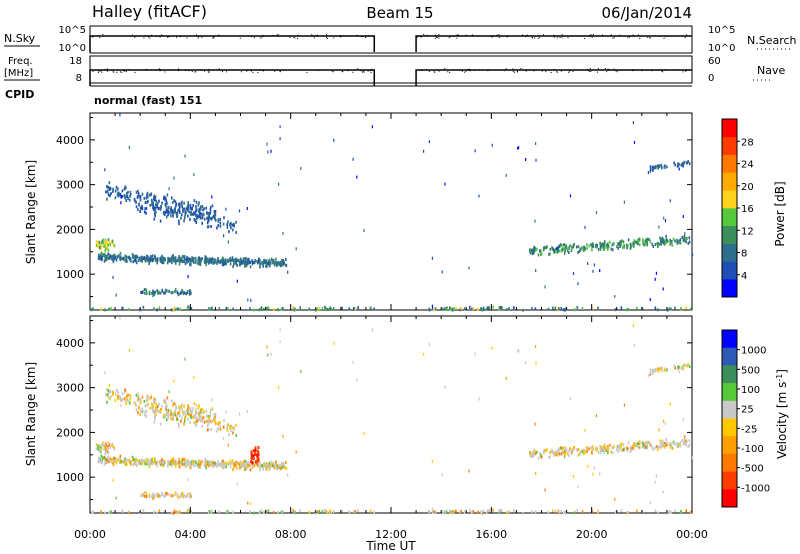  What do you see at coordinates (491, 534) in the screenshot?
I see `x-tick-label: 16:00` at bounding box center [491, 534].